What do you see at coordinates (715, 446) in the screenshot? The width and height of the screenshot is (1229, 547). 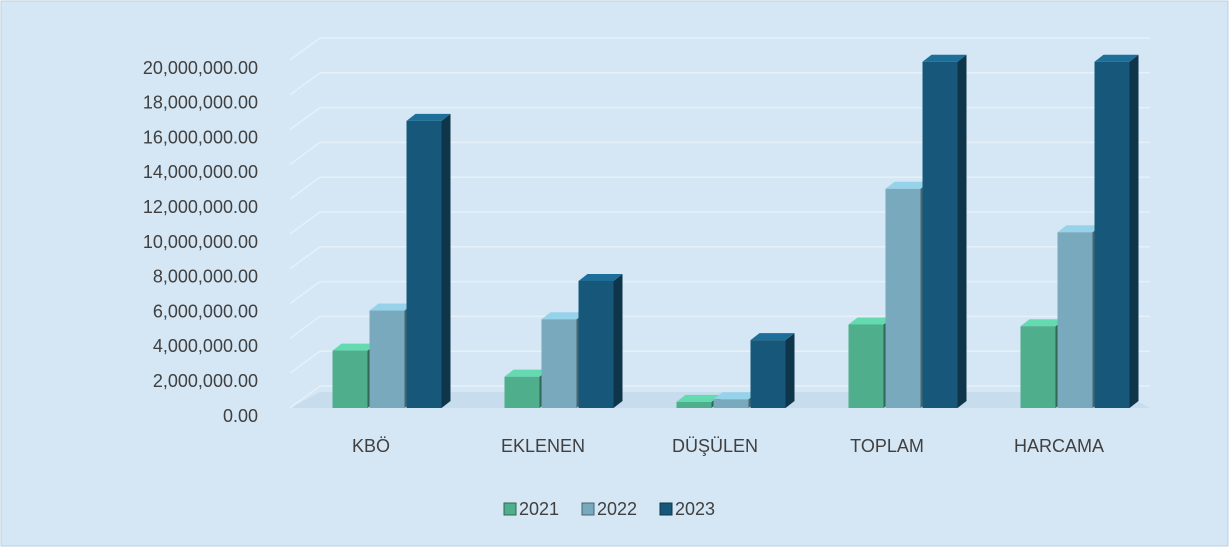 I see `x-tick-label: DÜŞÜLEN` at bounding box center [715, 446].